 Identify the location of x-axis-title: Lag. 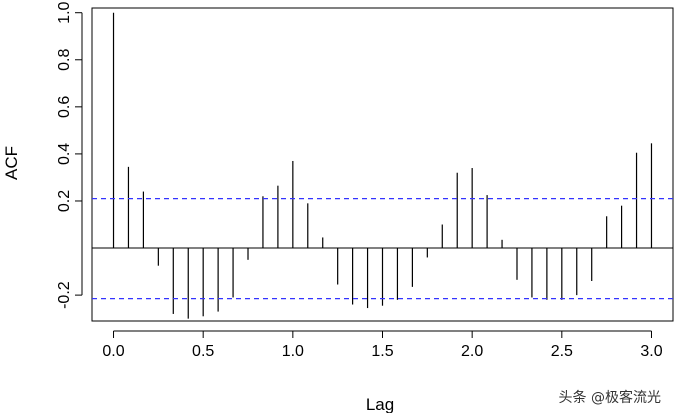
(380, 404).